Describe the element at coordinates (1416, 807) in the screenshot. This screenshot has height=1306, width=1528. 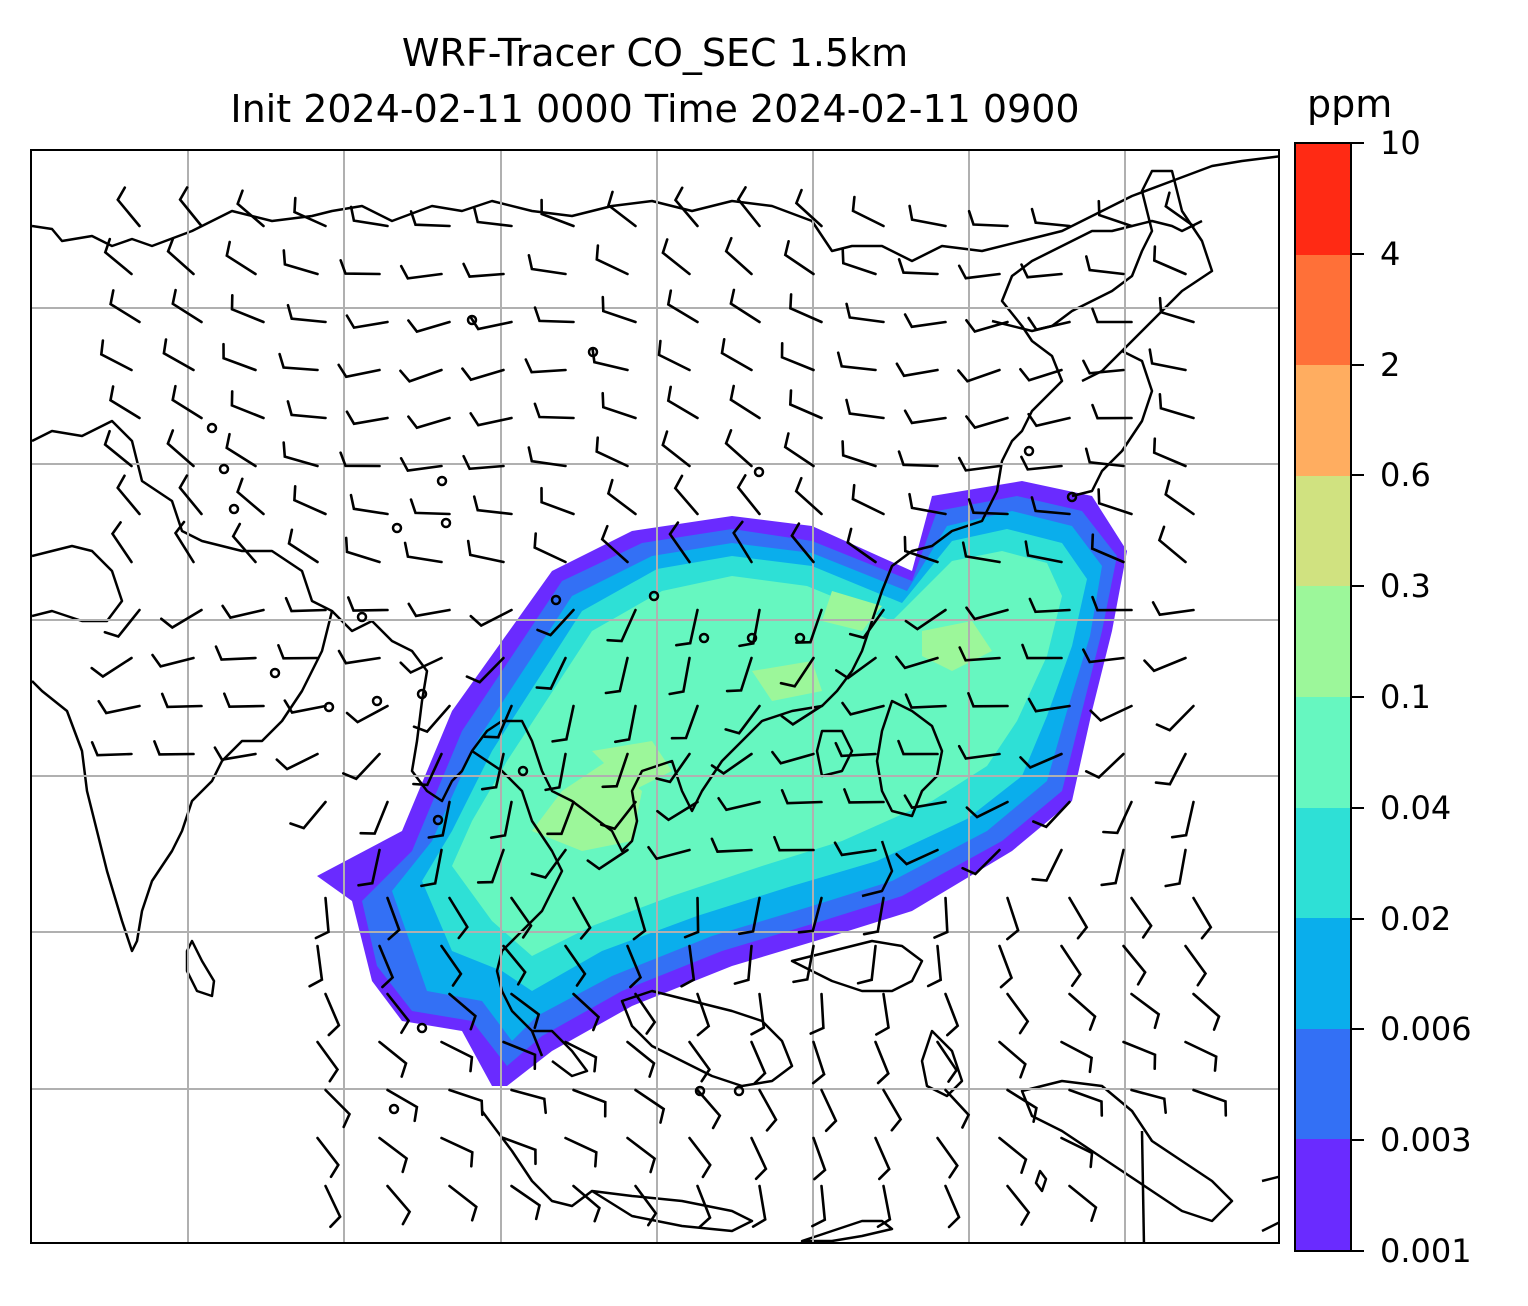
I see `colorbar-tick-label: 0.04` at that location.